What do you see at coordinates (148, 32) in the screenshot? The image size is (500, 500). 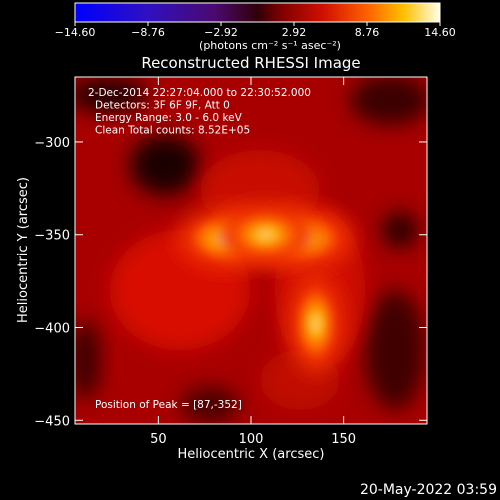 I see `colorbar-tick-label: −8.76` at bounding box center [148, 32].